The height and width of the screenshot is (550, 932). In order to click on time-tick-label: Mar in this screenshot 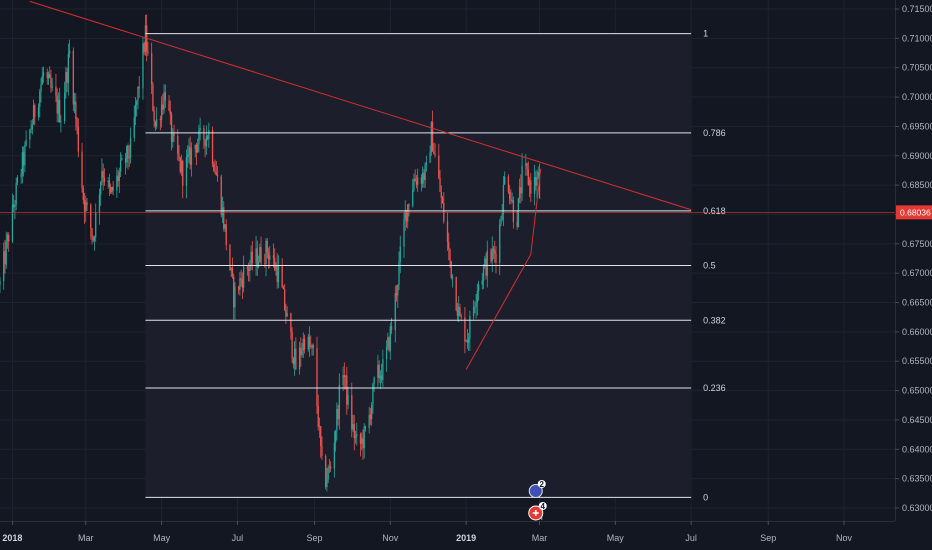, I will do `click(540, 538)`.